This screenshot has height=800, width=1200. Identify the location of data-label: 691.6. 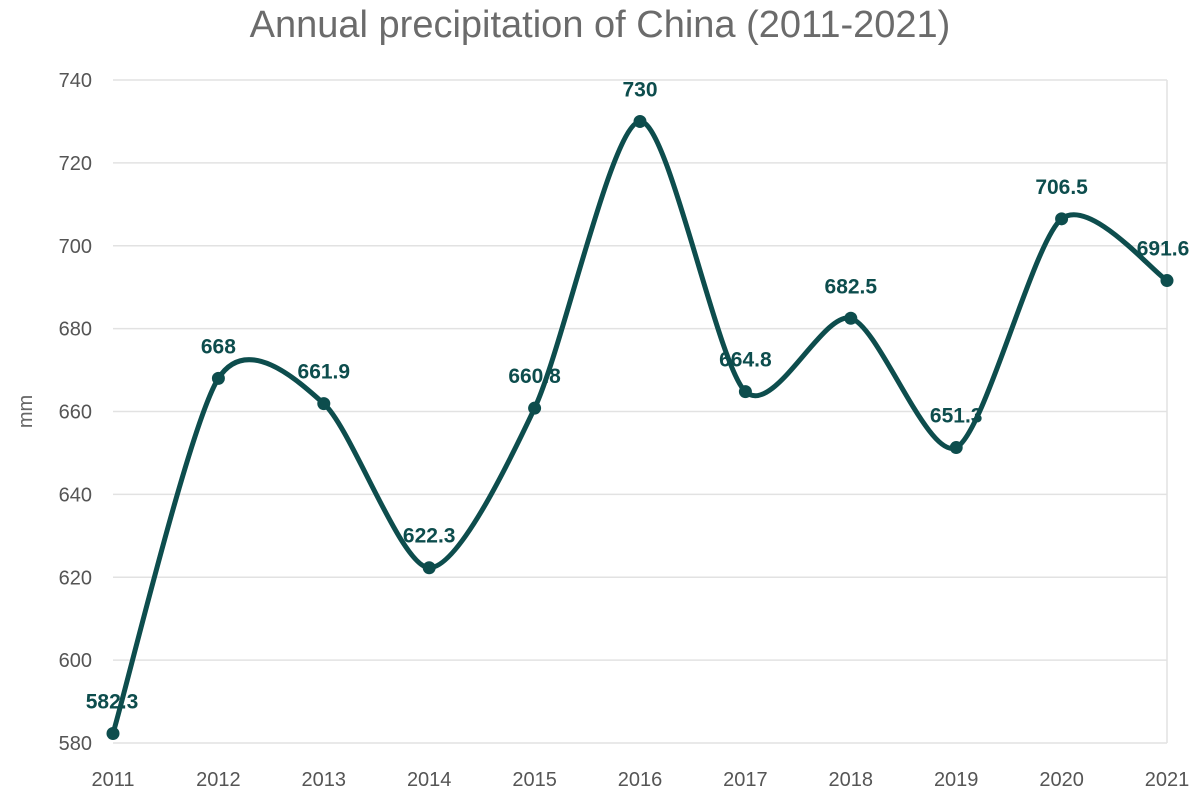
(1163, 249).